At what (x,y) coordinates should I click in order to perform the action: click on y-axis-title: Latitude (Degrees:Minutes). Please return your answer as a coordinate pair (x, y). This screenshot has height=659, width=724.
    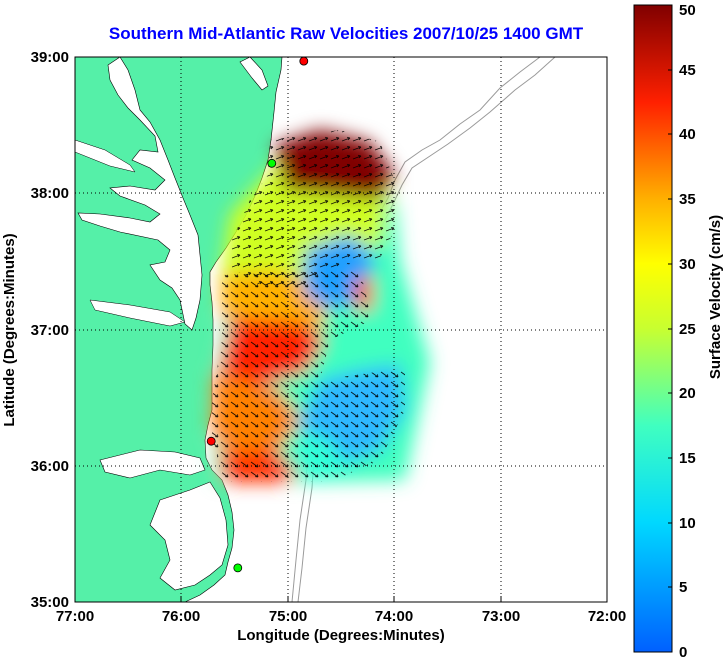
    Looking at the image, I should click on (9, 329).